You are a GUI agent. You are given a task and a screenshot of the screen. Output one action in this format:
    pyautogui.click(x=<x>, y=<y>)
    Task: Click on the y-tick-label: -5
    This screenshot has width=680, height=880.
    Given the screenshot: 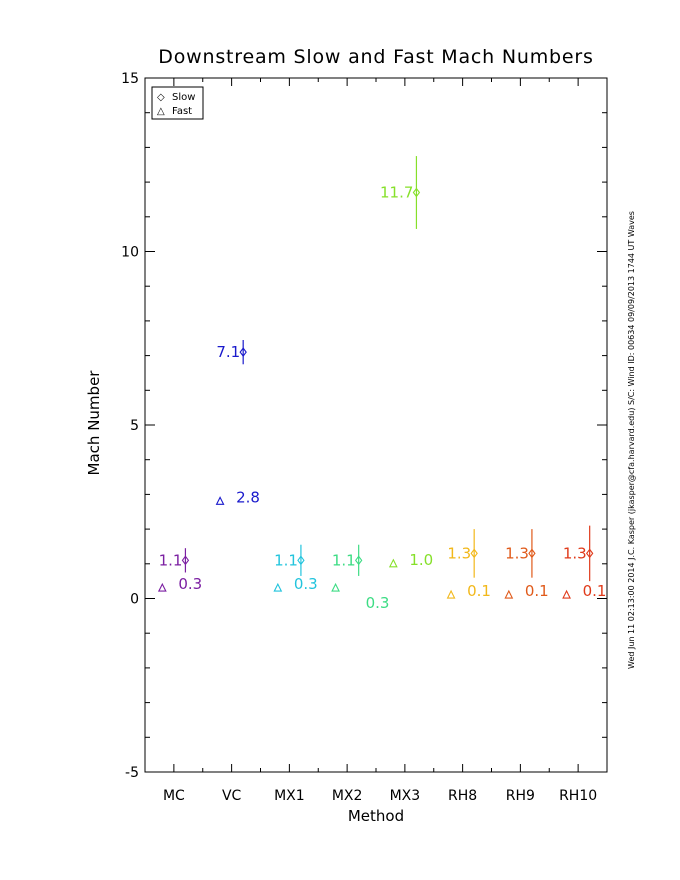 What is the action you would take?
    pyautogui.click(x=132, y=773)
    